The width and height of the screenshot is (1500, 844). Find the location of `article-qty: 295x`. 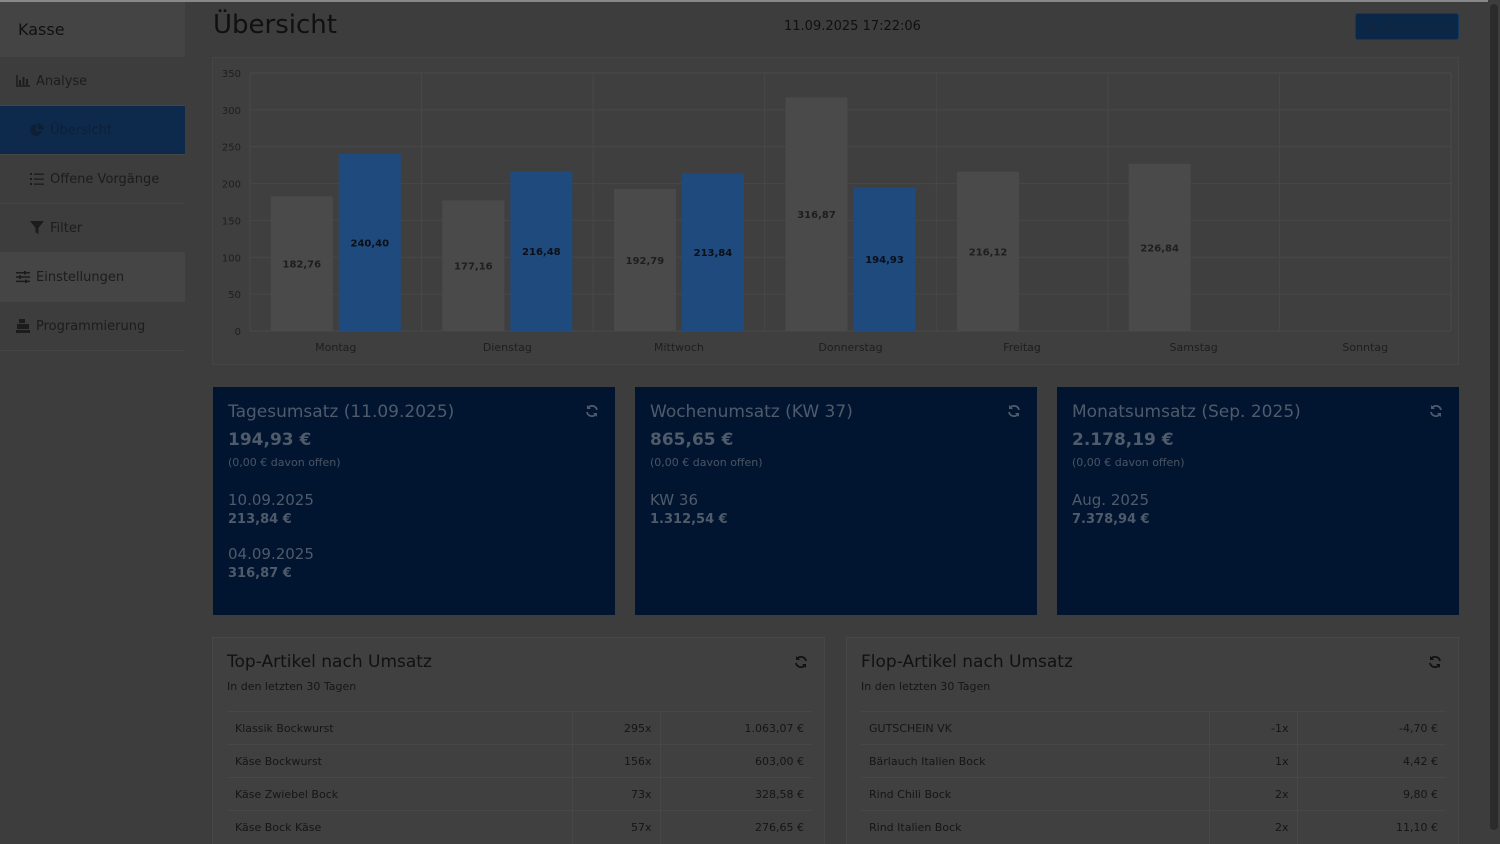

article-qty: 295x is located at coordinates (615, 728).